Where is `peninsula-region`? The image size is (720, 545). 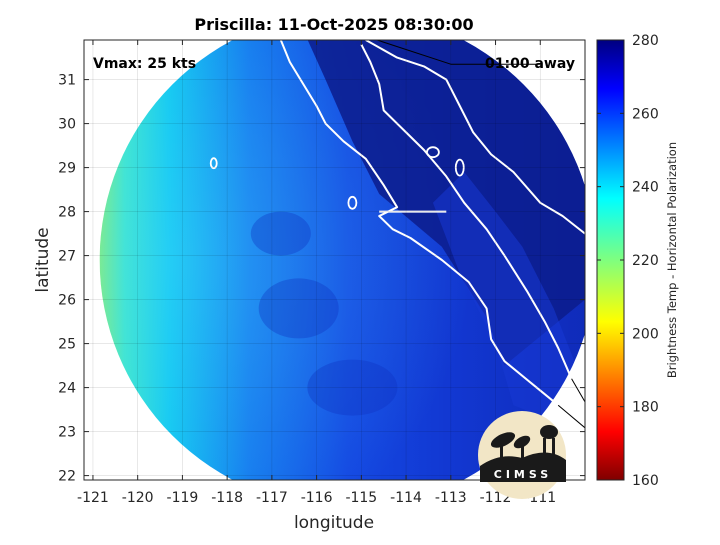
peninsula-region is located at coordinates (504, 297).